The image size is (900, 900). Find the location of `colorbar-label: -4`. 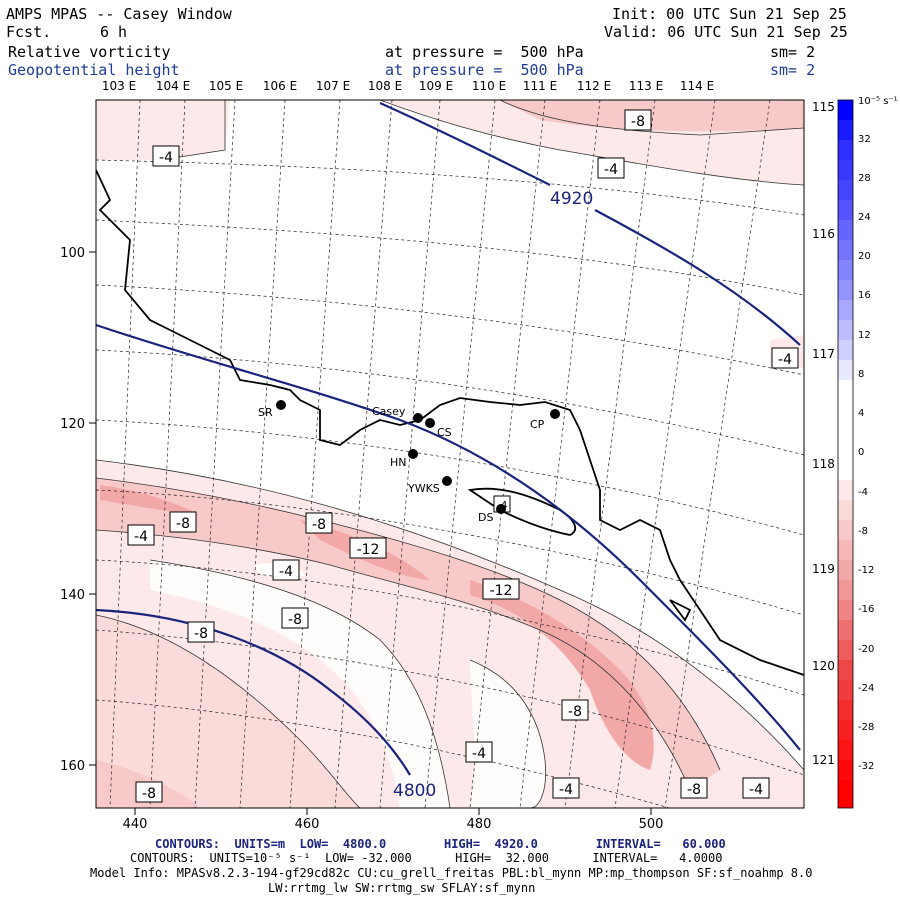

colorbar-label: -4 is located at coordinates (863, 492).